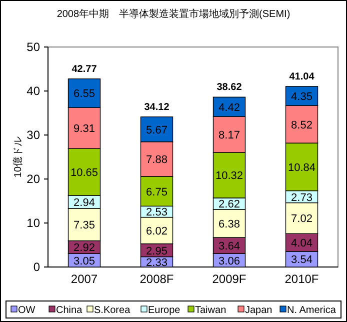 The image size is (347, 322). What do you see at coordinates (301, 219) in the screenshot?
I see `data-label: 7.02` at bounding box center [301, 219].